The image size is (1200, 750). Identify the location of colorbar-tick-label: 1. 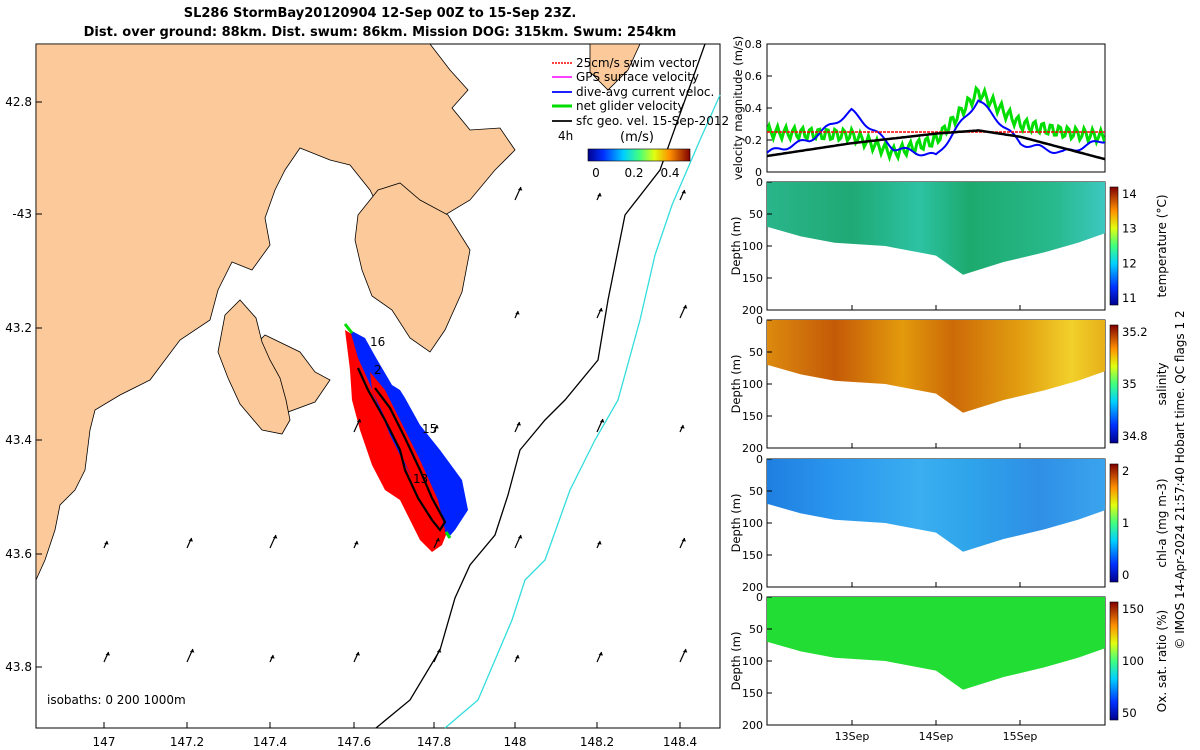
(1125, 523).